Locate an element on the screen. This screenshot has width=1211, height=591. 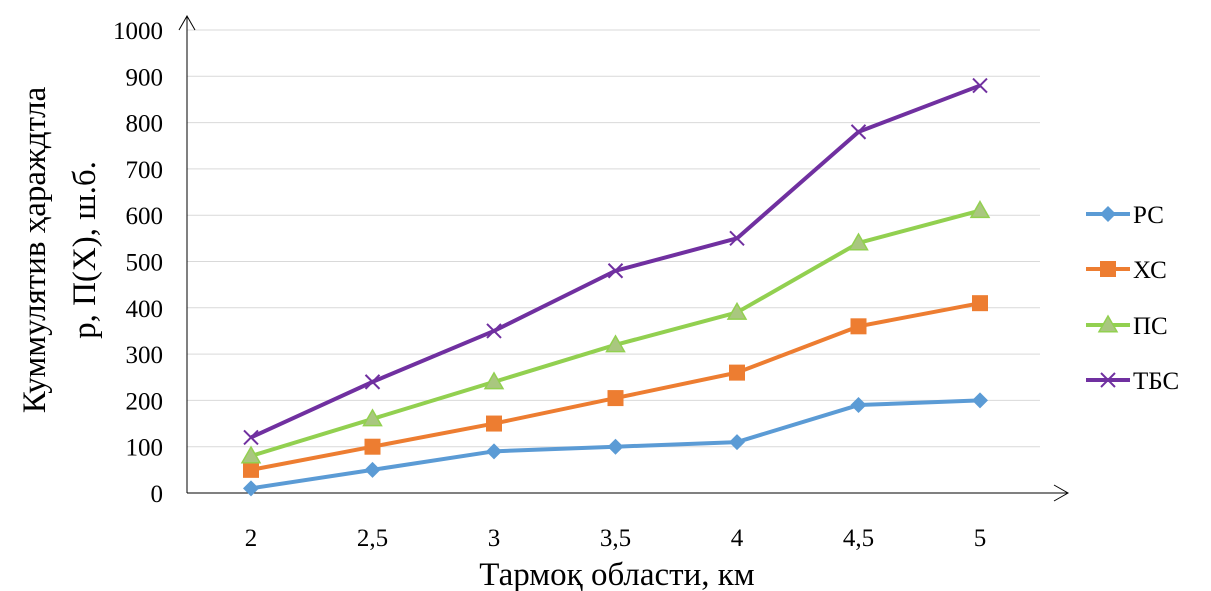
x-tick-label: 3 is located at coordinates (494, 538).